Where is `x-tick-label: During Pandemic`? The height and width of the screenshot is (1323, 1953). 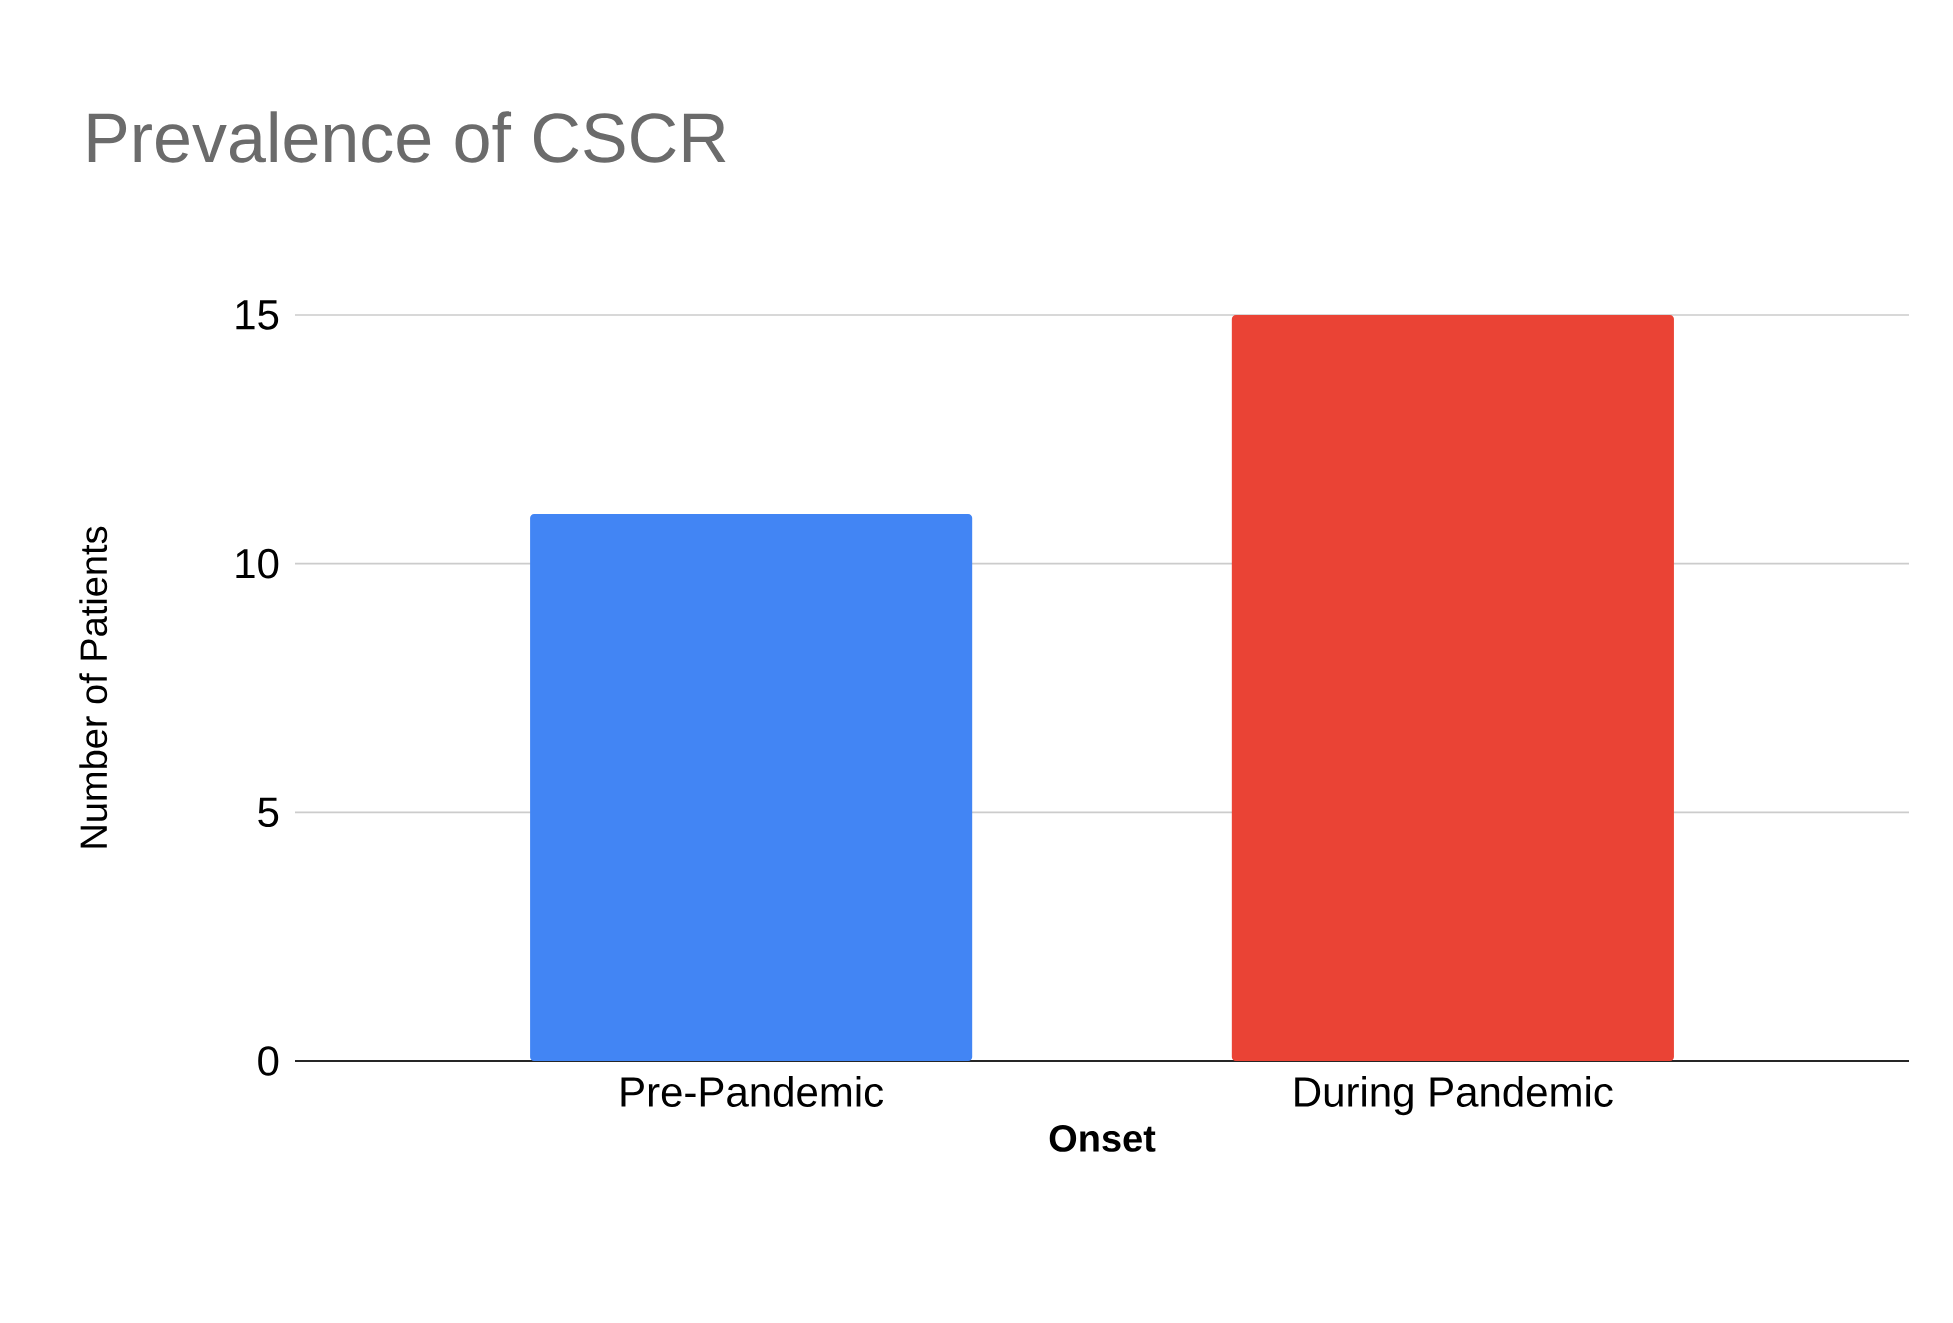 x-tick-label: During Pandemic is located at coordinates (1454, 1096).